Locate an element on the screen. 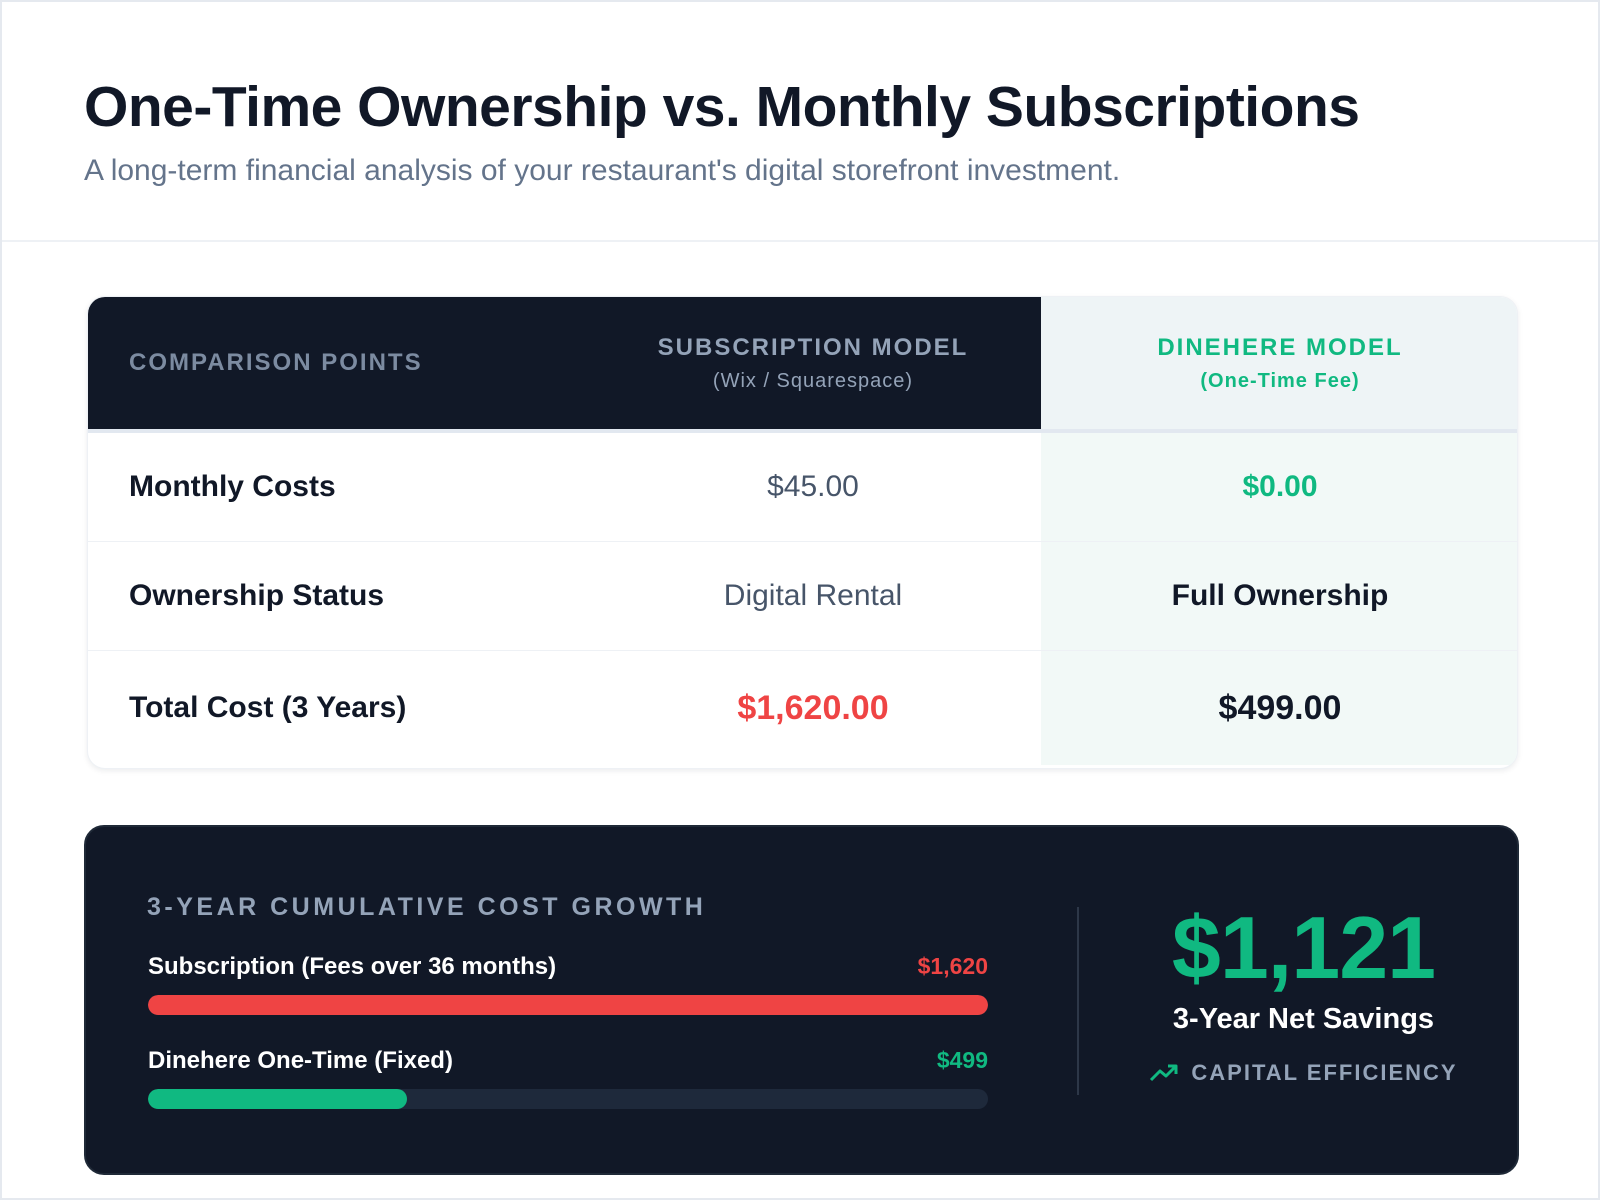 The width and height of the screenshot is (1600, 1200). badge: CAPITAL EFFICIENCY is located at coordinates (1303, 1073).